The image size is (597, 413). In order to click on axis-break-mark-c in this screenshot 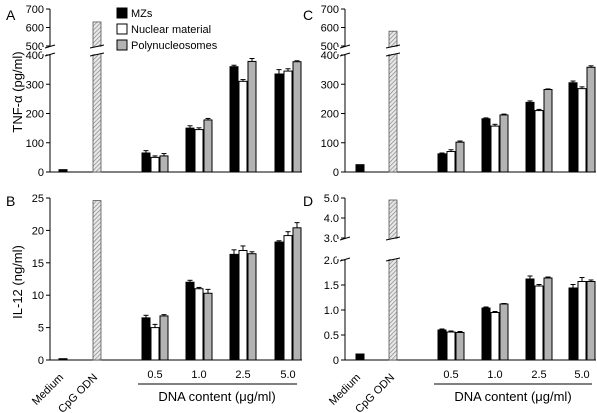, I will do `click(345, 54)`.